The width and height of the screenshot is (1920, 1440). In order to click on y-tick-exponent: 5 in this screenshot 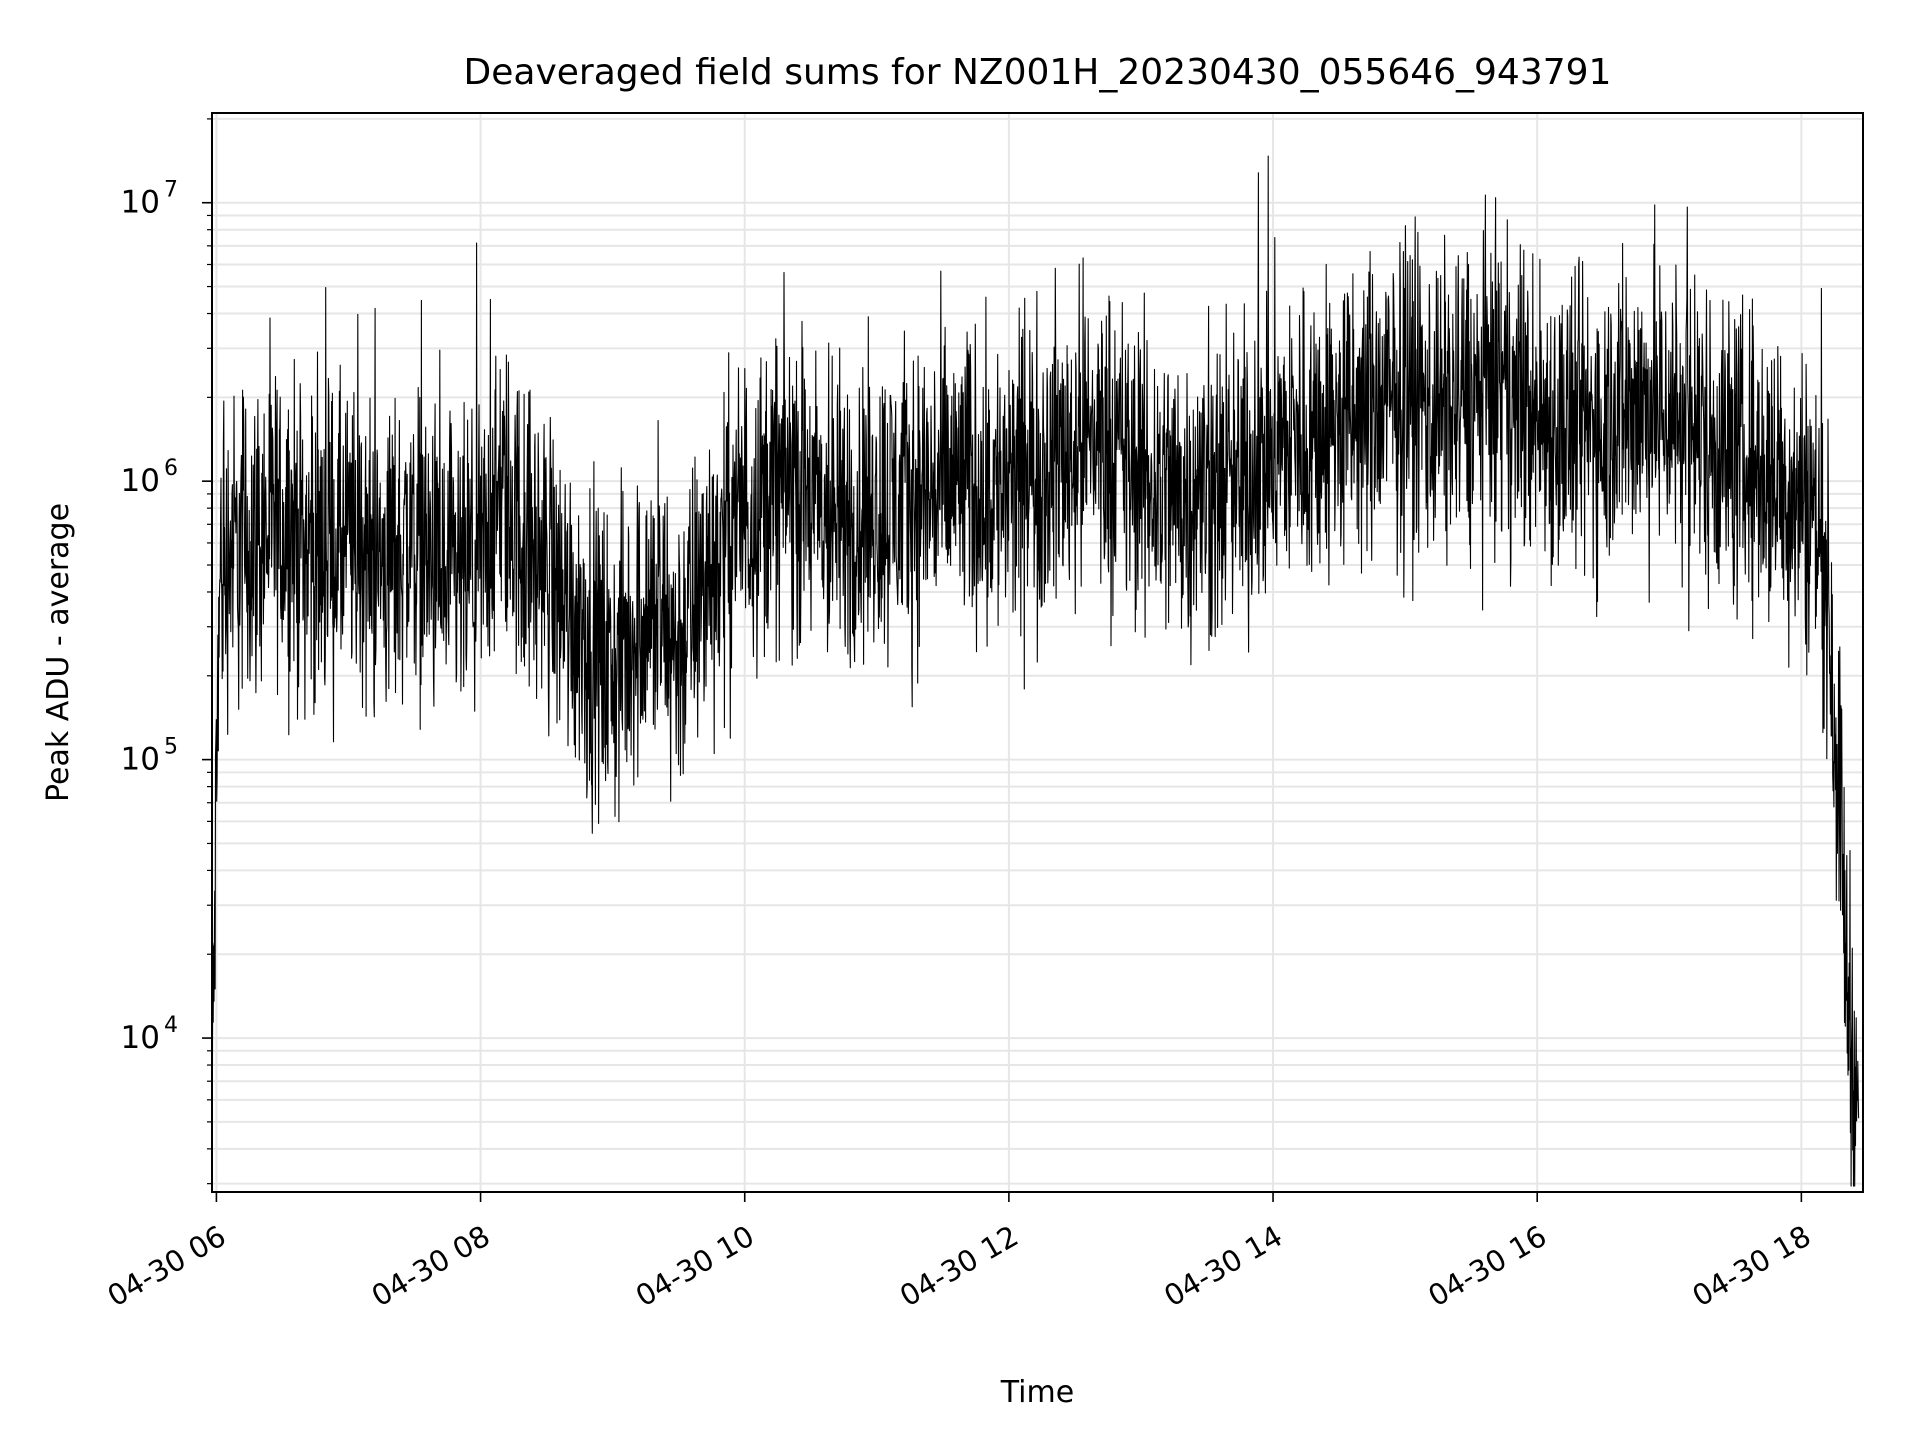, I will do `click(171, 747)`.